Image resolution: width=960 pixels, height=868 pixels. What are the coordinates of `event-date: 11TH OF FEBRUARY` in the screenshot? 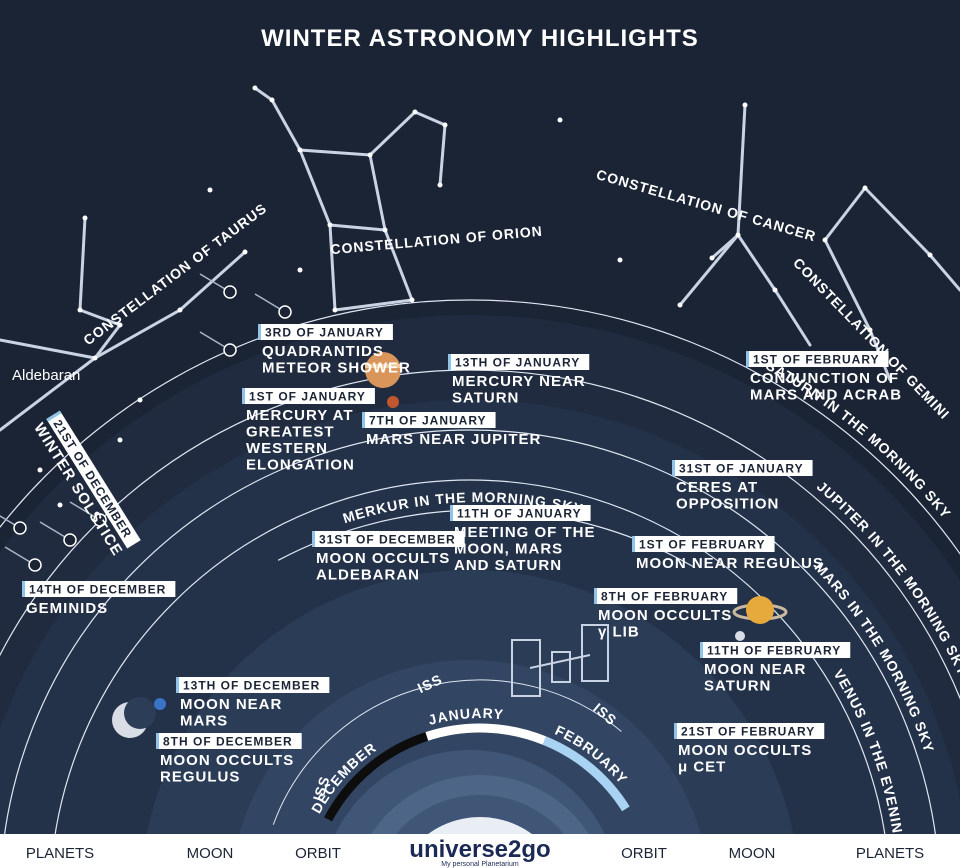 It's located at (774, 651).